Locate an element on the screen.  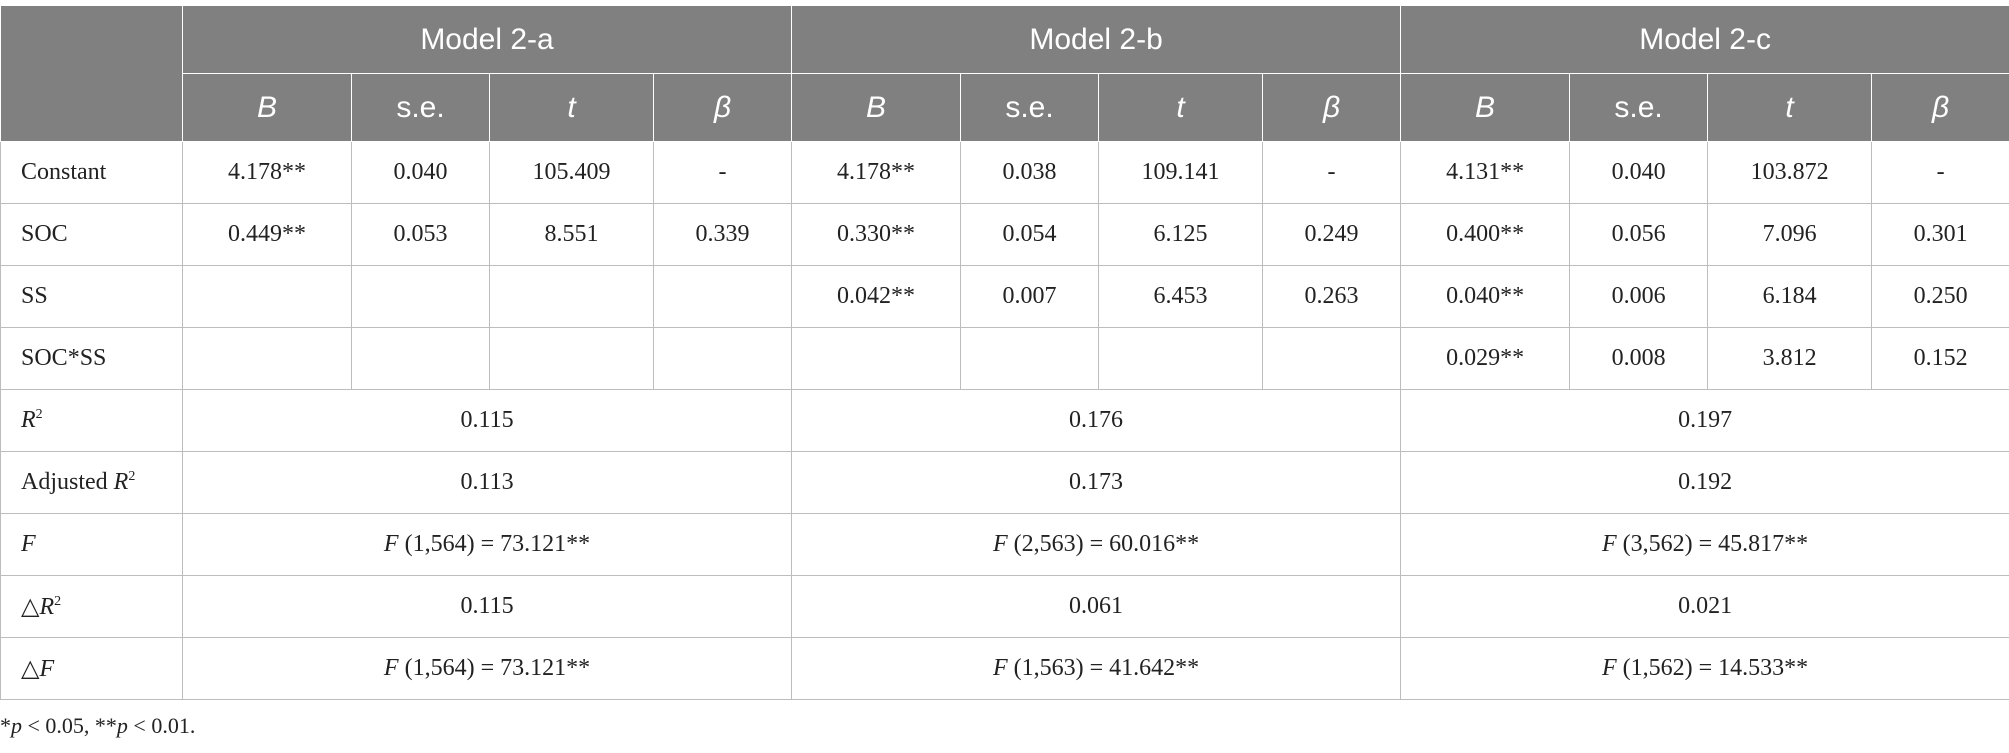
summary-cell: F (1,563) = 41.642** is located at coordinates (1096, 668).